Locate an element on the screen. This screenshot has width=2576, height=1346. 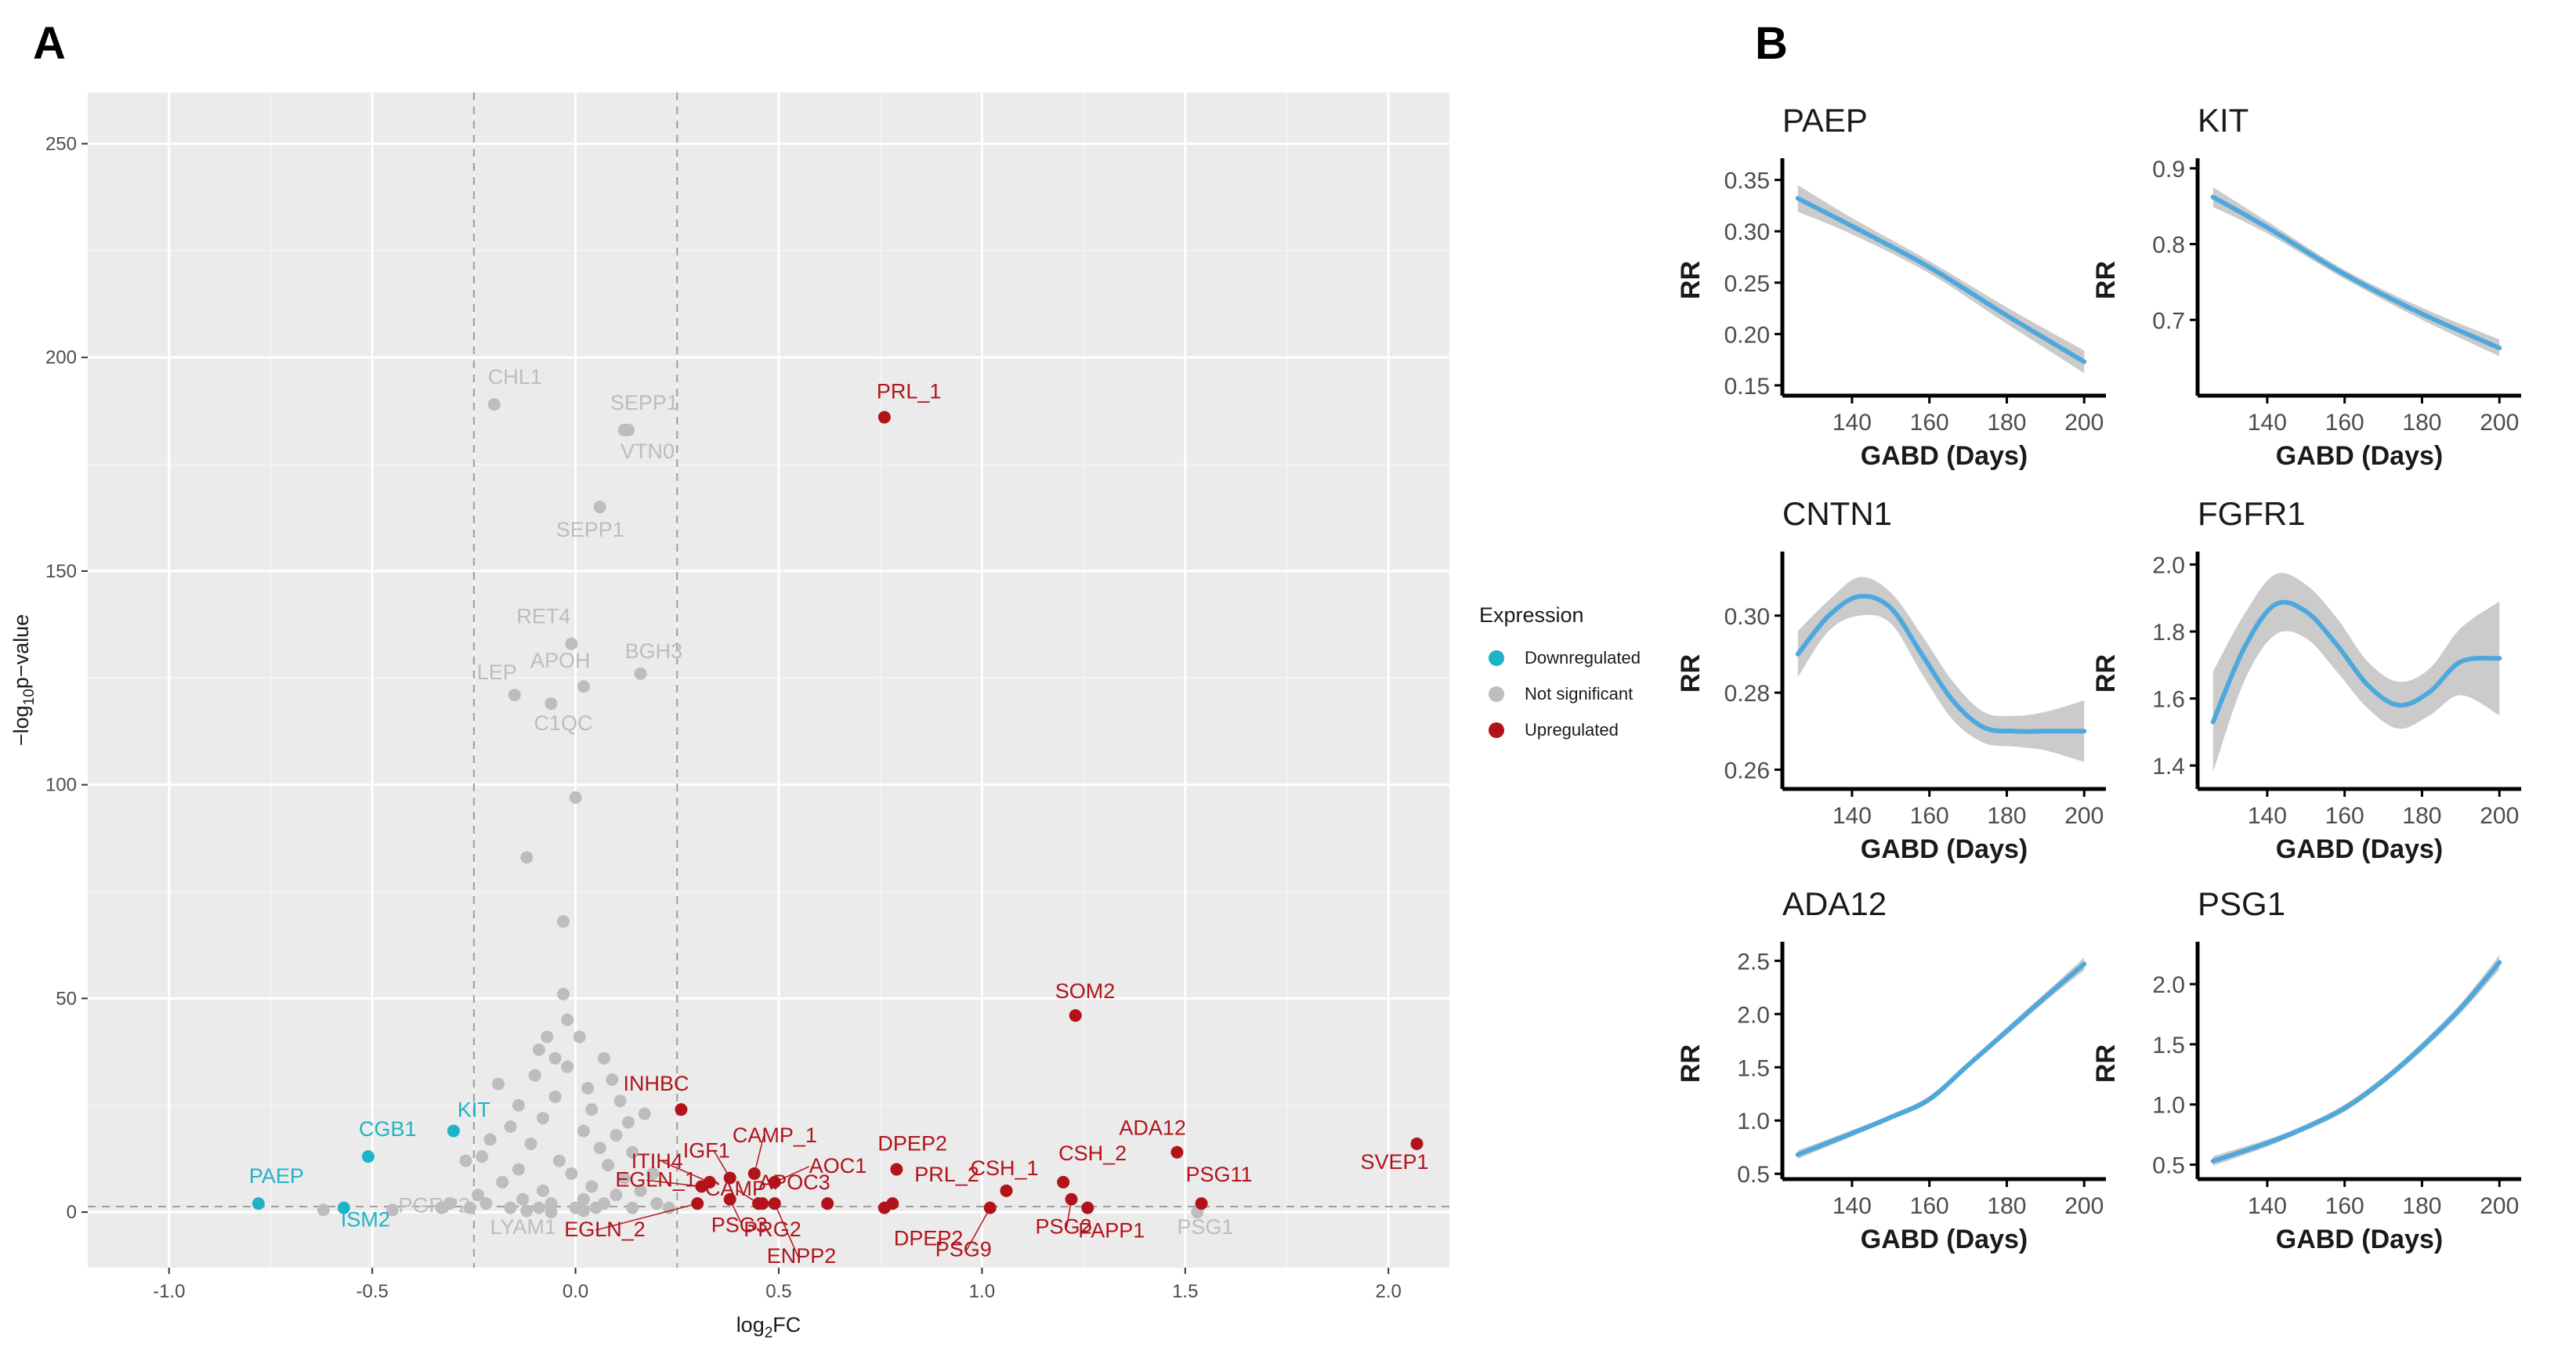
point-label: PRG2 is located at coordinates (772, 1229).